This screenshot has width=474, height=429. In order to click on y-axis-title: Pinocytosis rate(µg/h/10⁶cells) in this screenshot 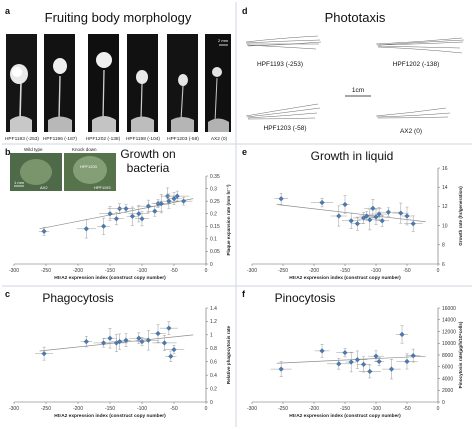, I will do `click(460, 354)`.